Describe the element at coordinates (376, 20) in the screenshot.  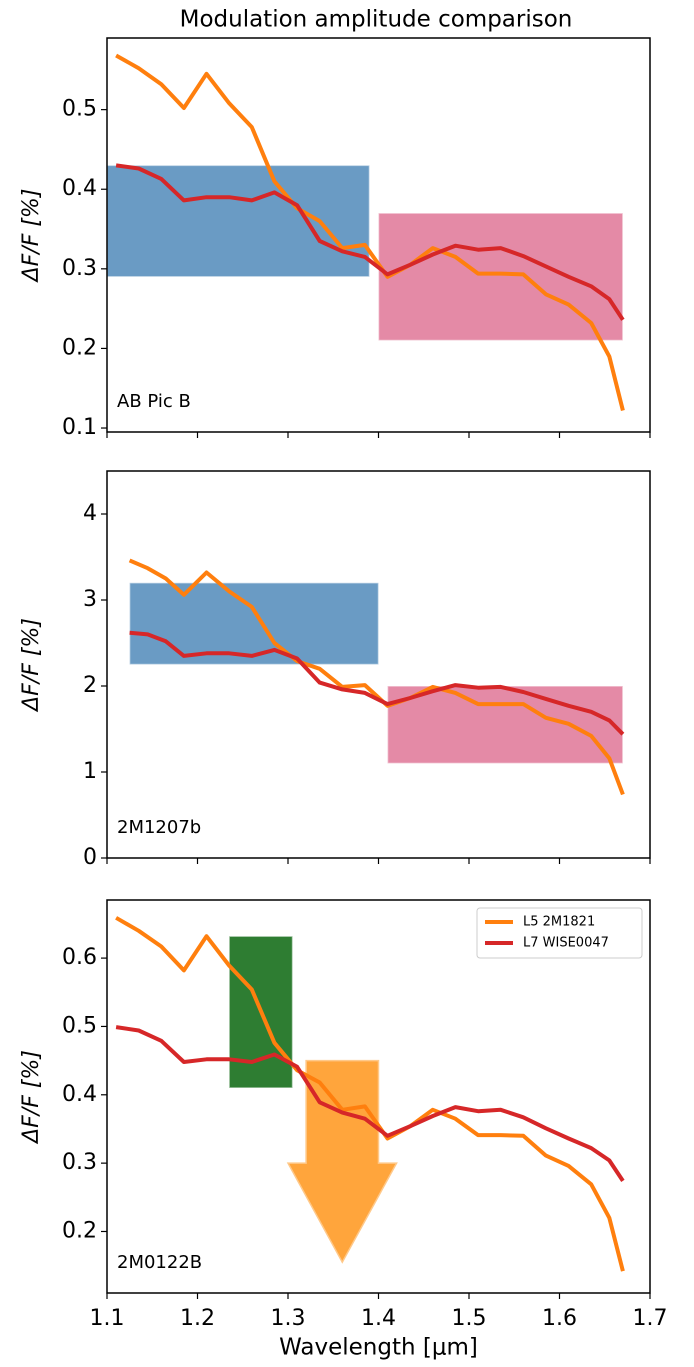
I see `chart-title: Modulation amplitude comparison` at that location.